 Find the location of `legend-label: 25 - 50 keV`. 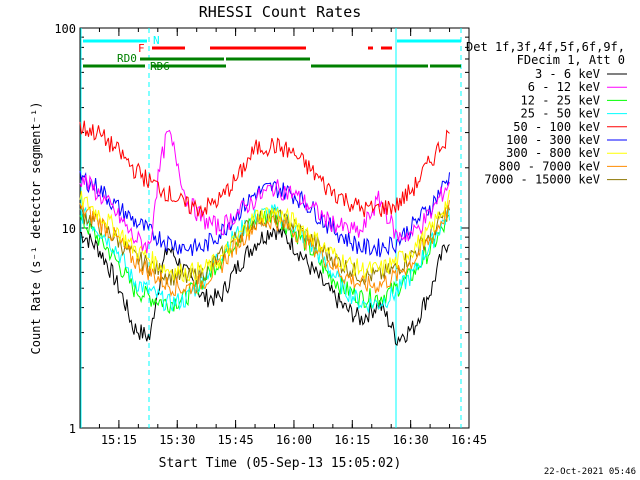

legend-label: 25 - 50 keV is located at coordinates (560, 114).